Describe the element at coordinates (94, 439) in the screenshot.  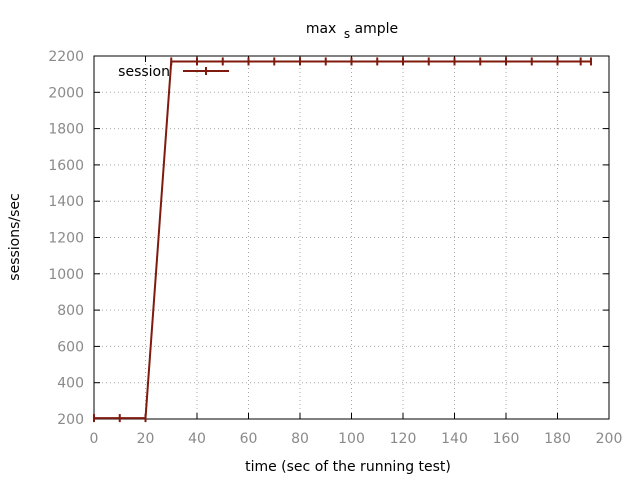
I see `x-tick-label: 0` at that location.